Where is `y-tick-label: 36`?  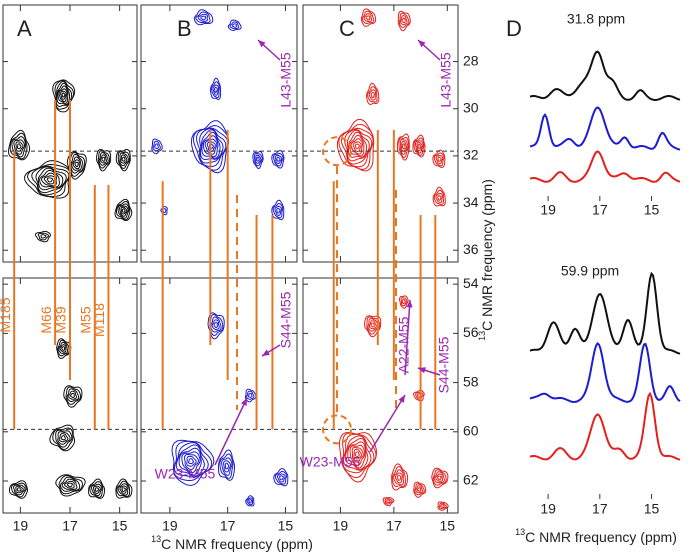 y-tick-label: 36 is located at coordinates (471, 249).